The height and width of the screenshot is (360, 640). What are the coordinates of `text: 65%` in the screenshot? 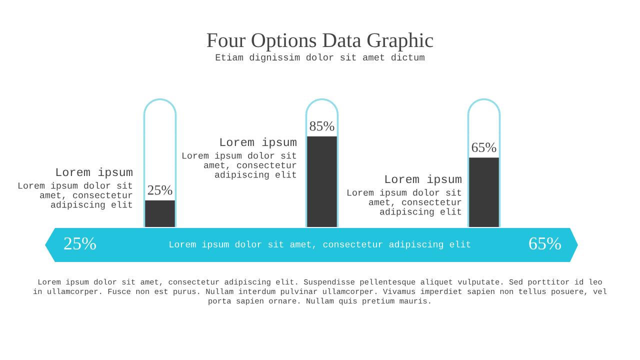 It's located at (545, 243).